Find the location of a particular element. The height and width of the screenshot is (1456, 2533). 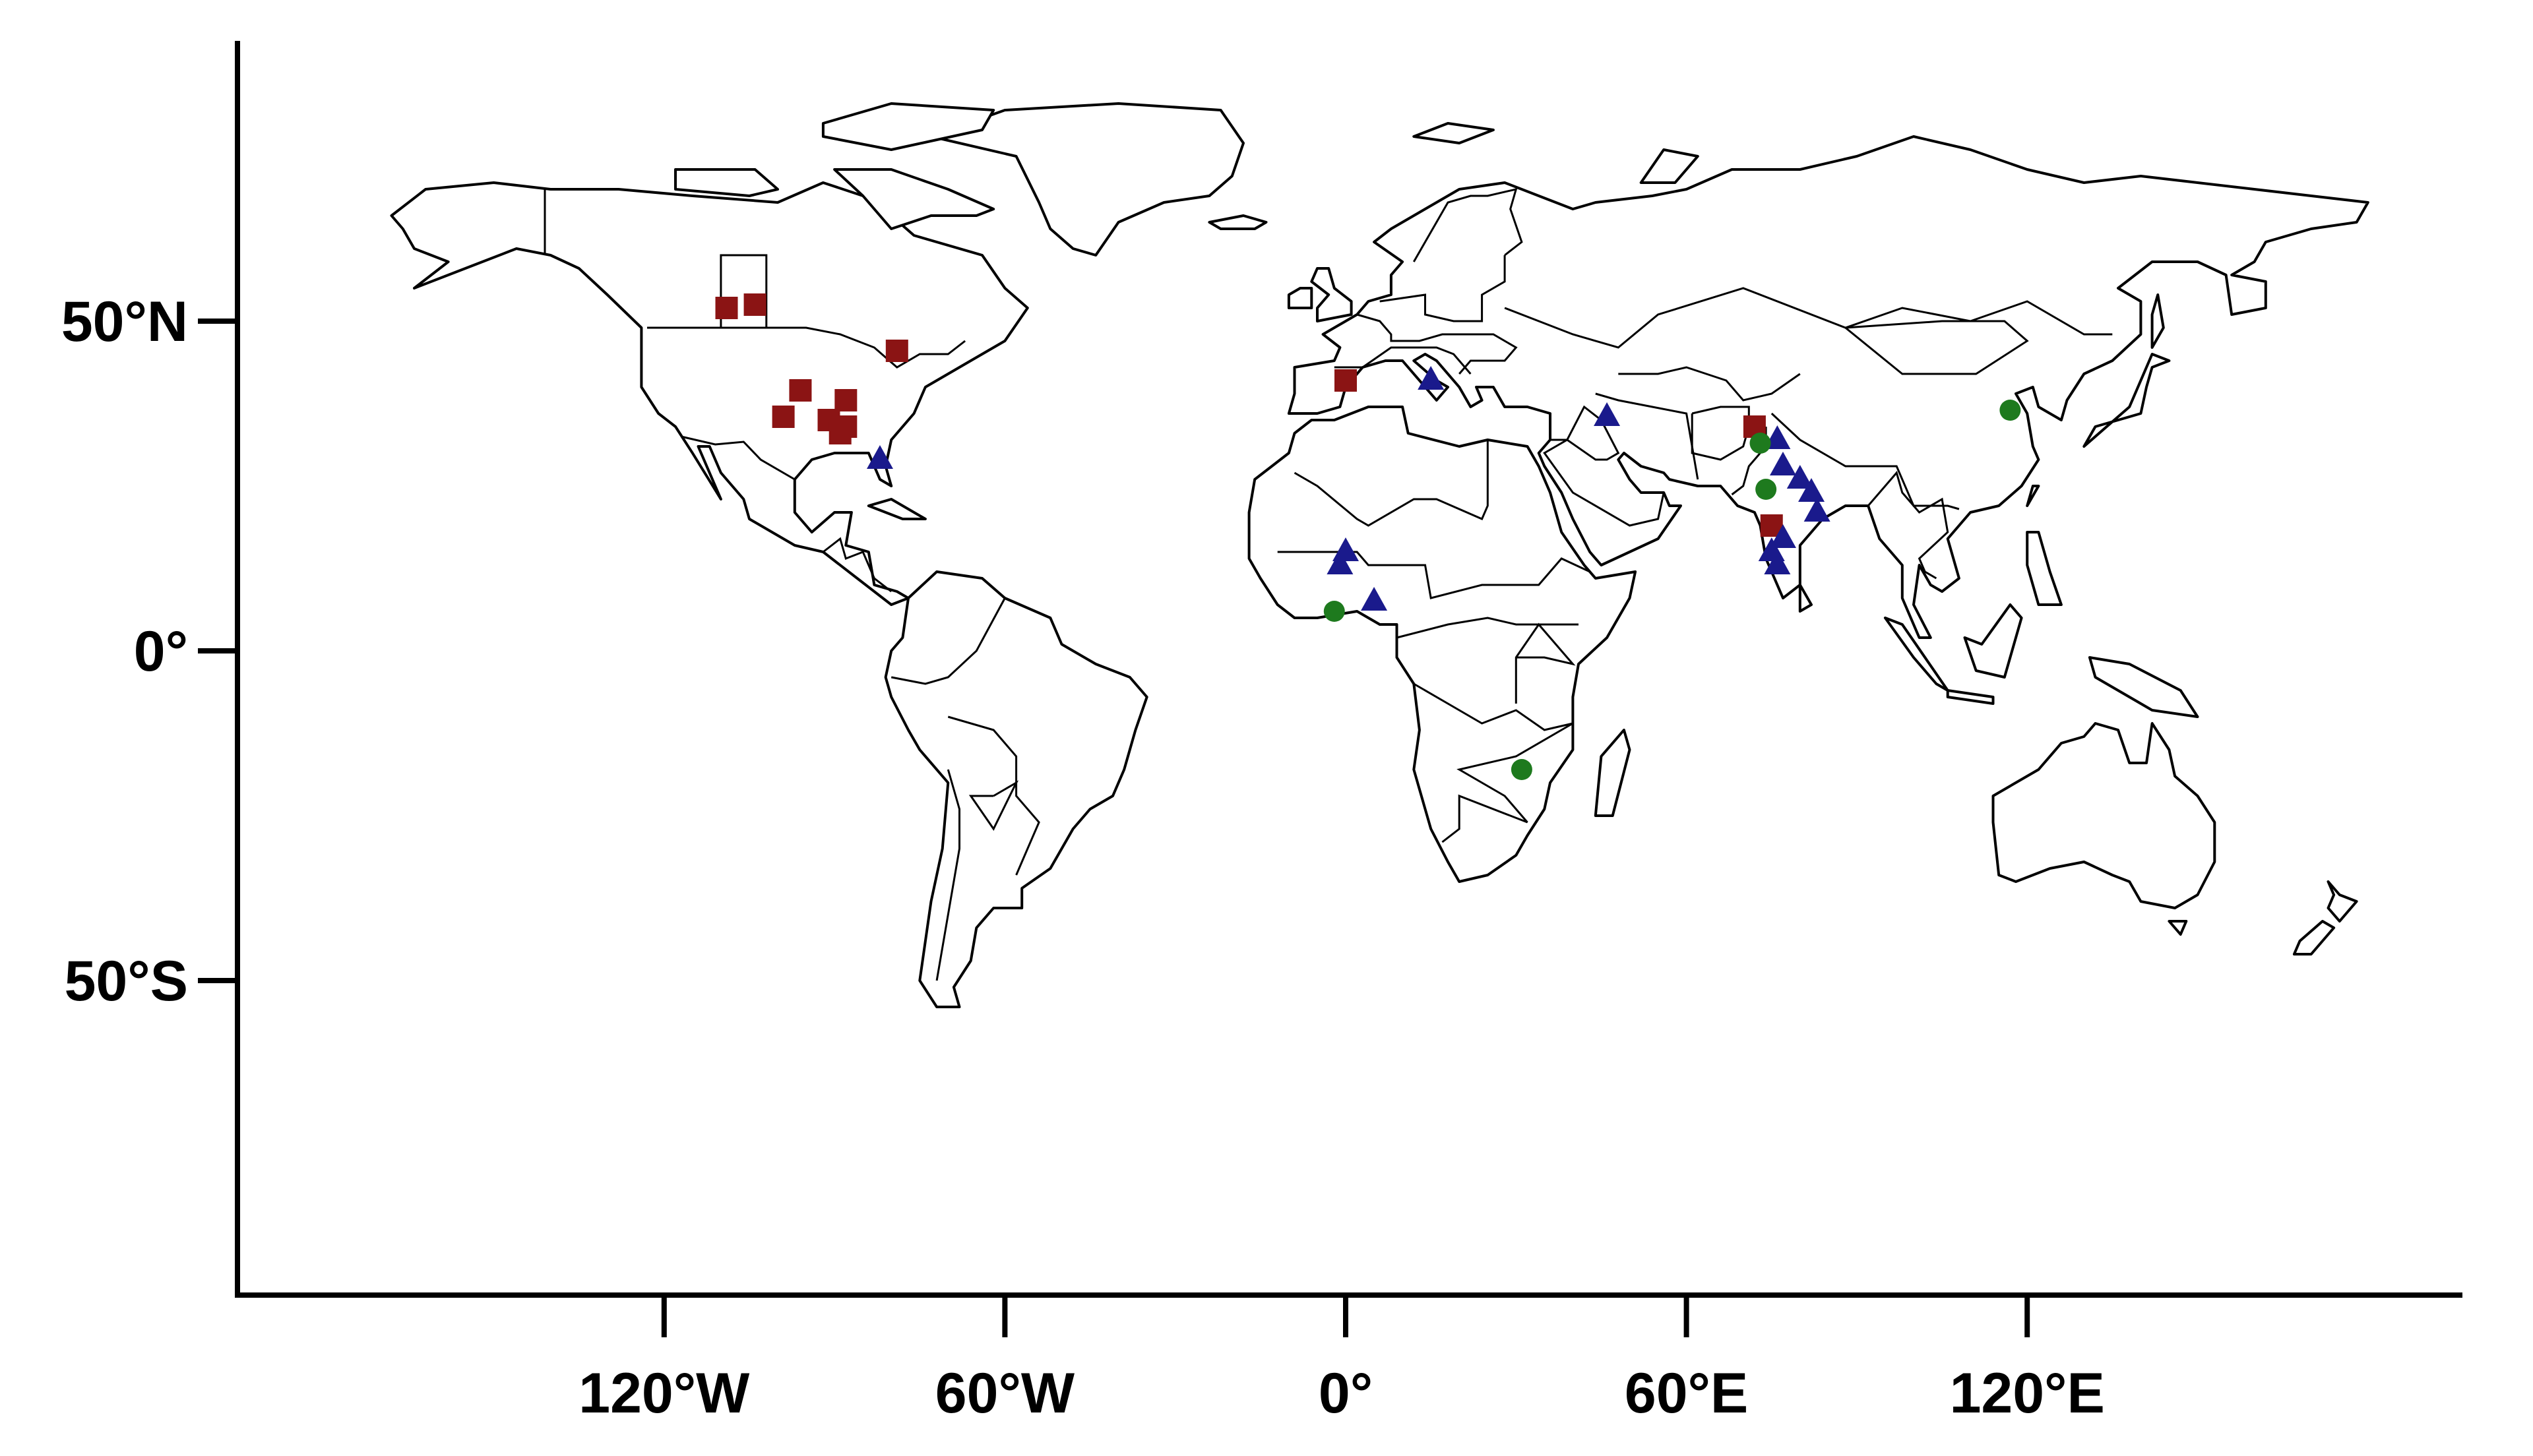

us-mexico-border is located at coordinates (738, 458).